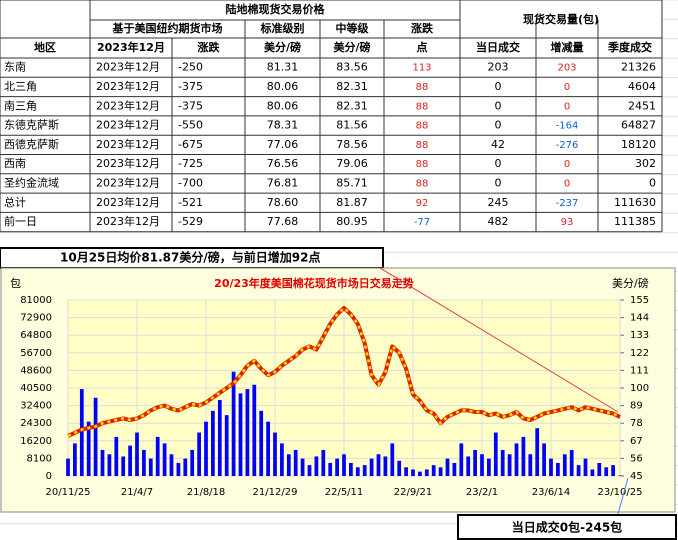 This screenshot has height=540, width=678. I want to click on y2-tick-label: 111, so click(639, 370).